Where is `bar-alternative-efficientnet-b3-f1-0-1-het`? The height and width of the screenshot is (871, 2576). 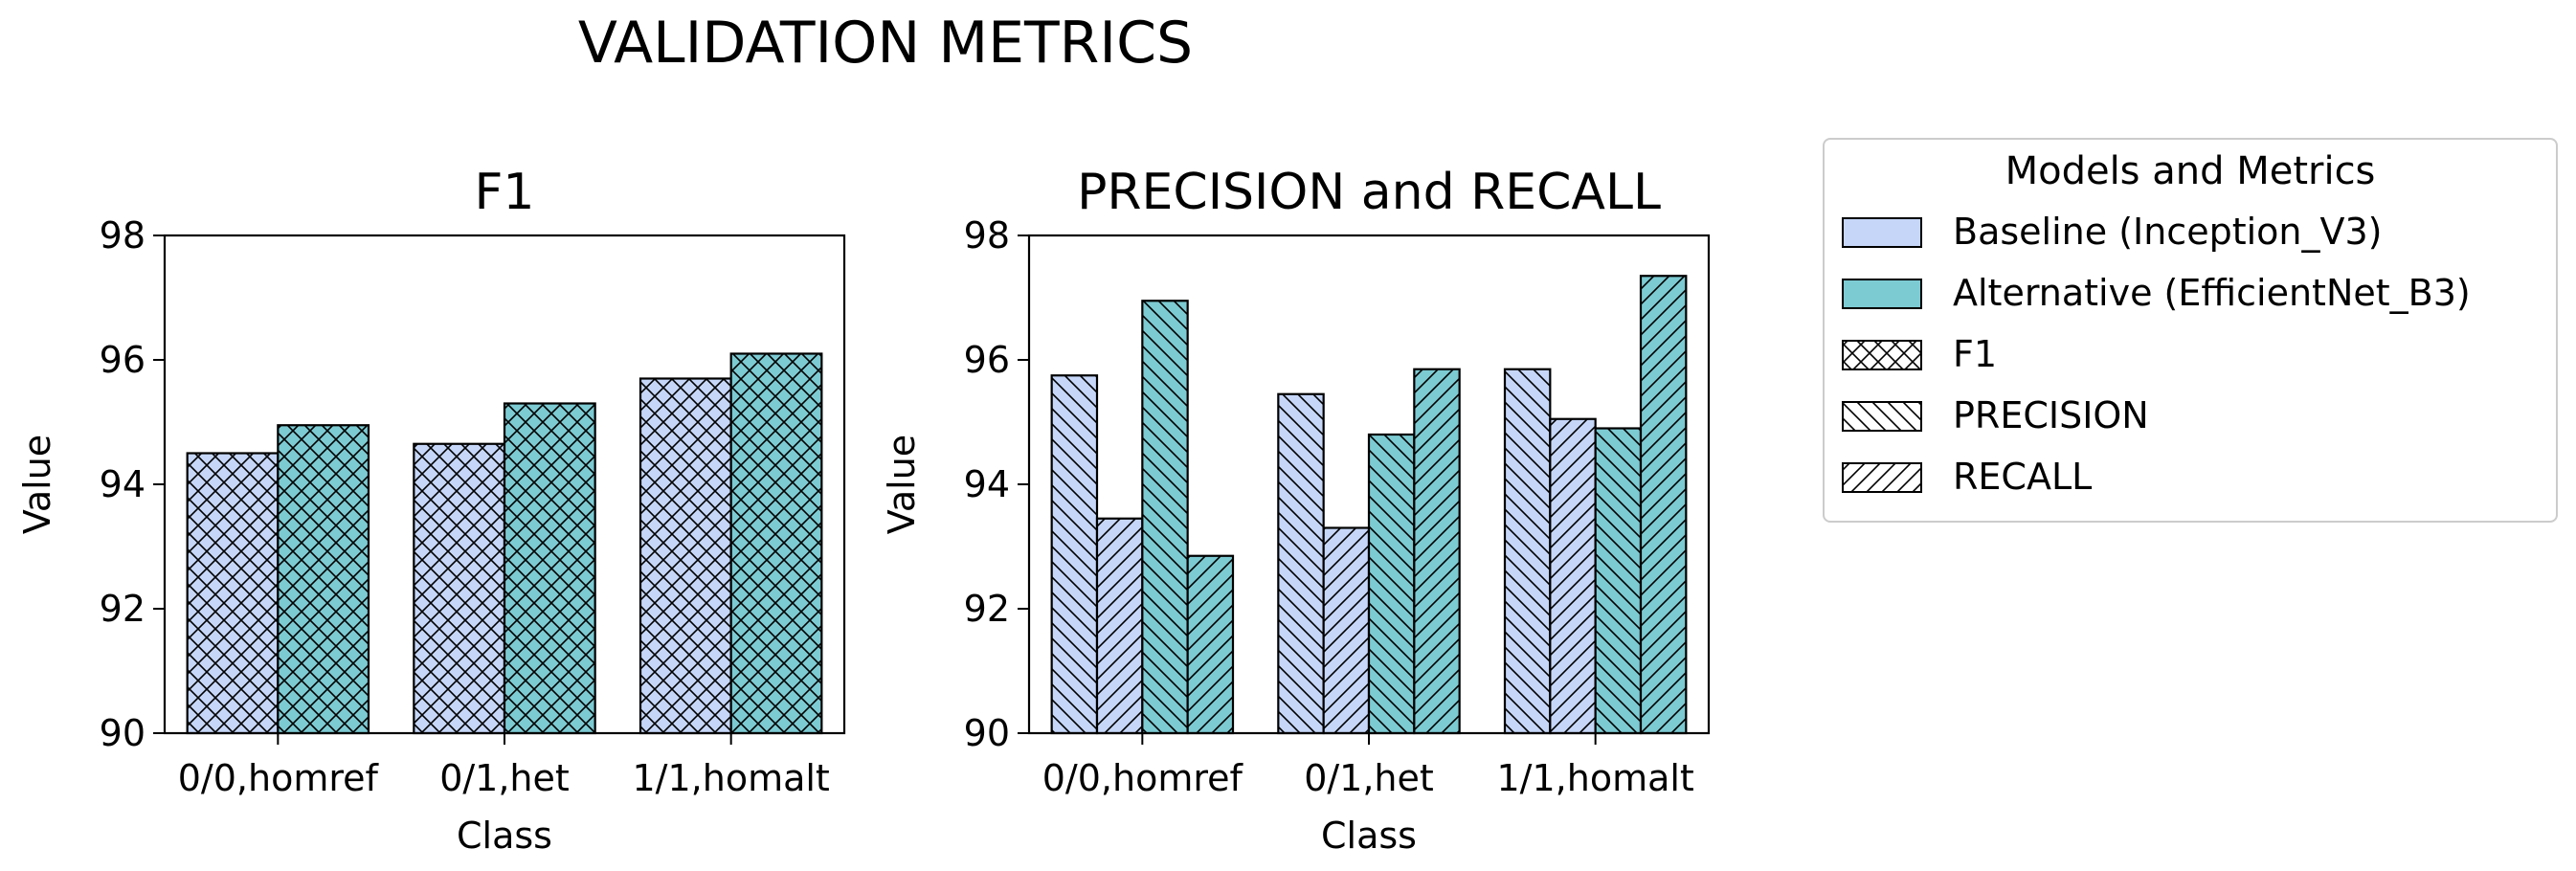 bar-alternative-efficientnet-b3-f1-0-1-het is located at coordinates (549, 568).